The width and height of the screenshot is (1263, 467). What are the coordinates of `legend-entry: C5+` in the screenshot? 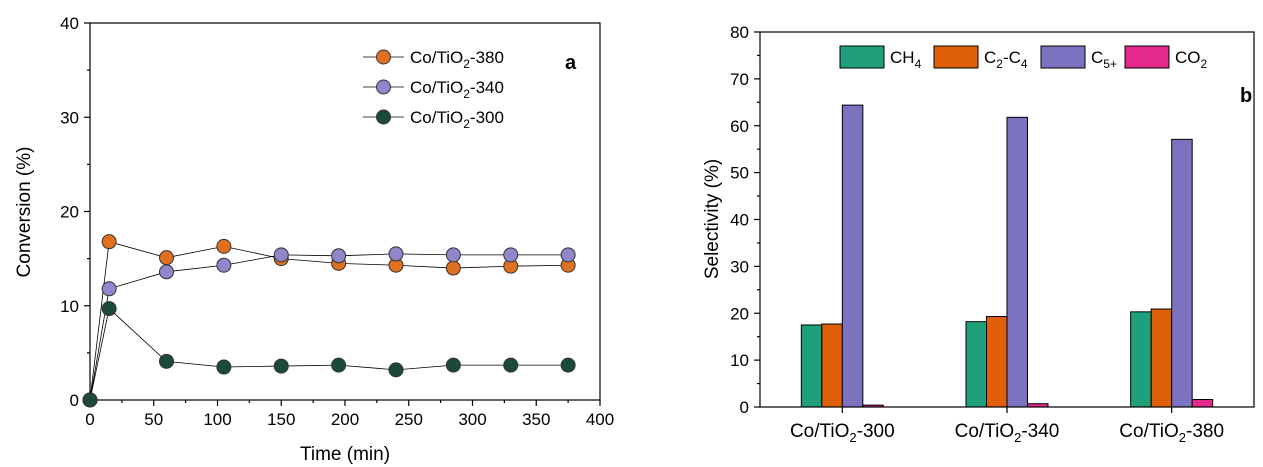 It's located at (1078, 58).